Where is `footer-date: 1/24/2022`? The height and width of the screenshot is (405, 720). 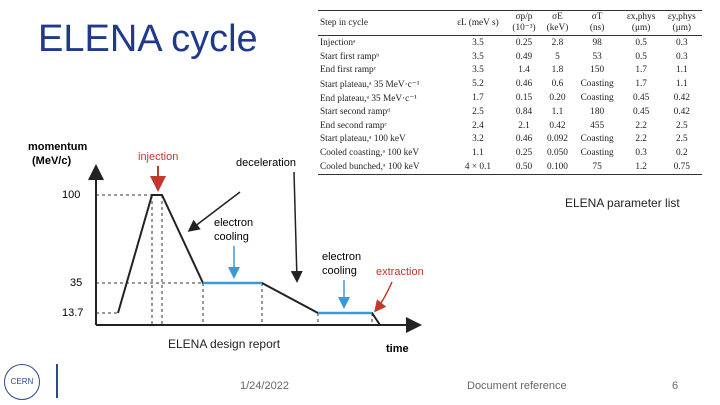 footer-date: 1/24/2022 is located at coordinates (264, 386).